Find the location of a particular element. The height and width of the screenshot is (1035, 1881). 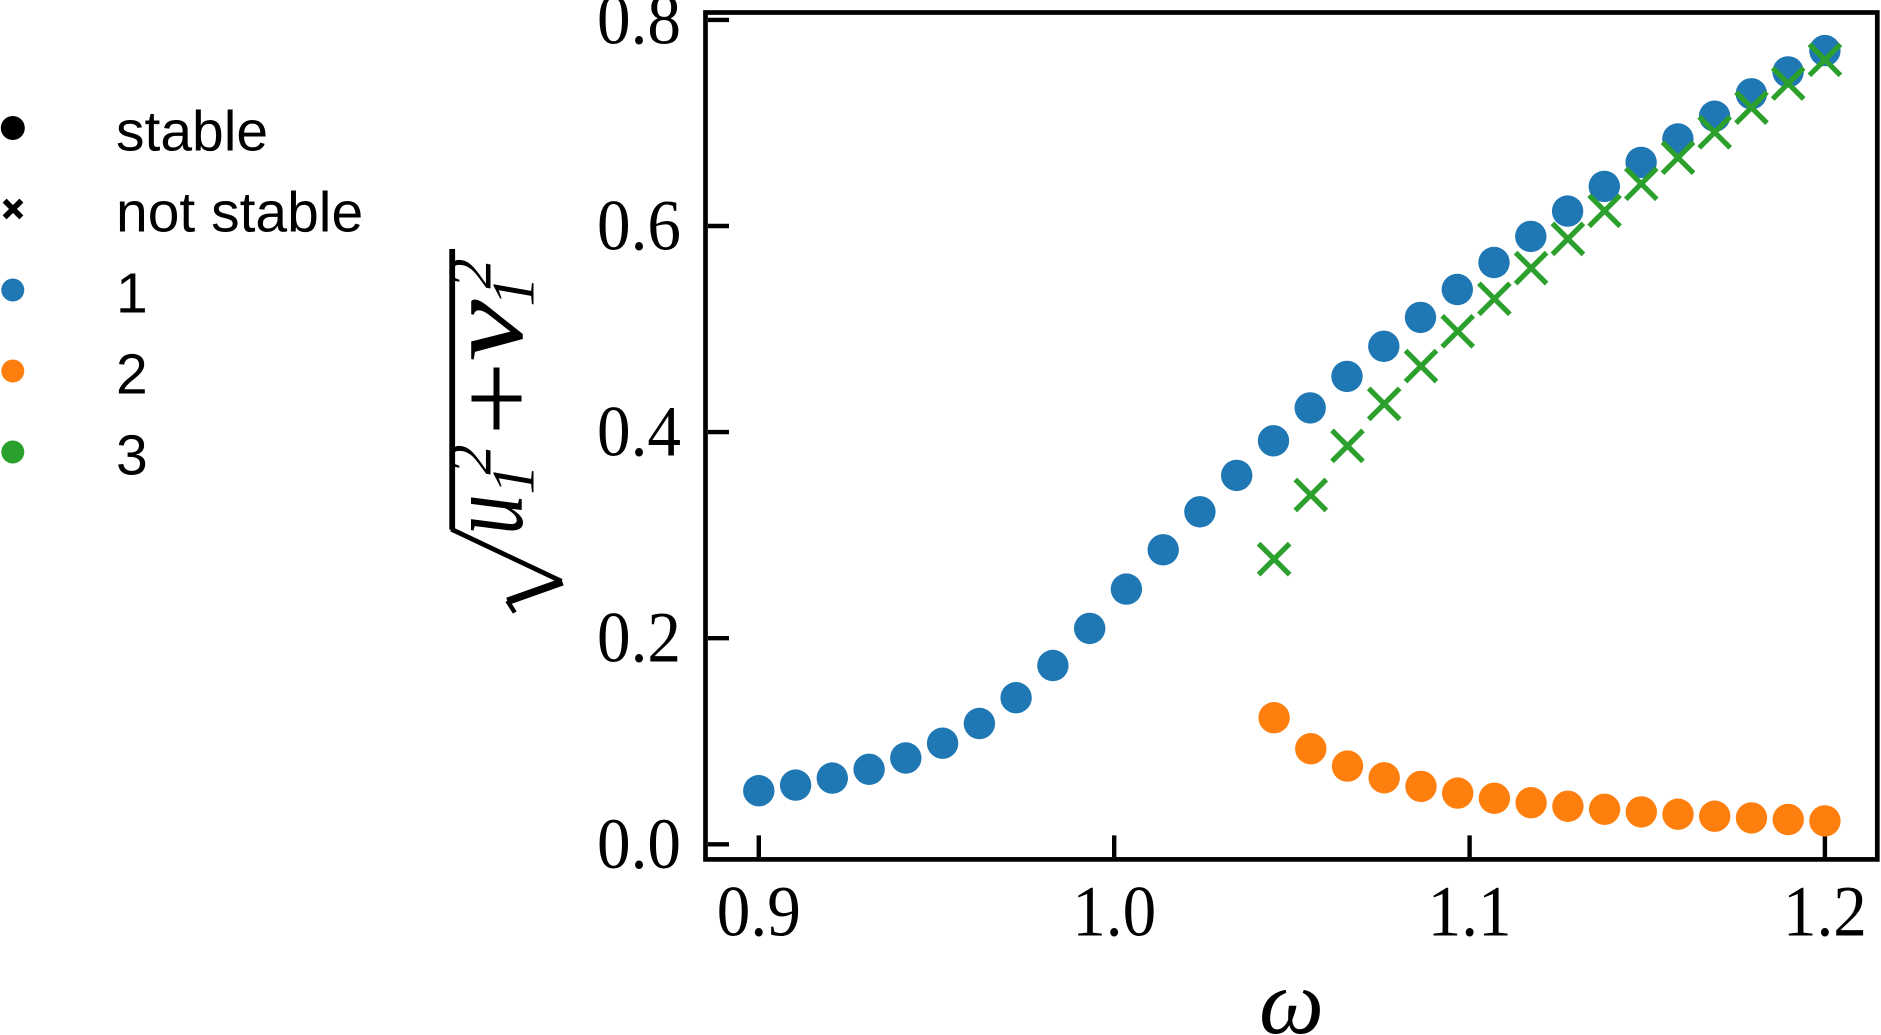

svg-text: 0.2 is located at coordinates (639, 638).